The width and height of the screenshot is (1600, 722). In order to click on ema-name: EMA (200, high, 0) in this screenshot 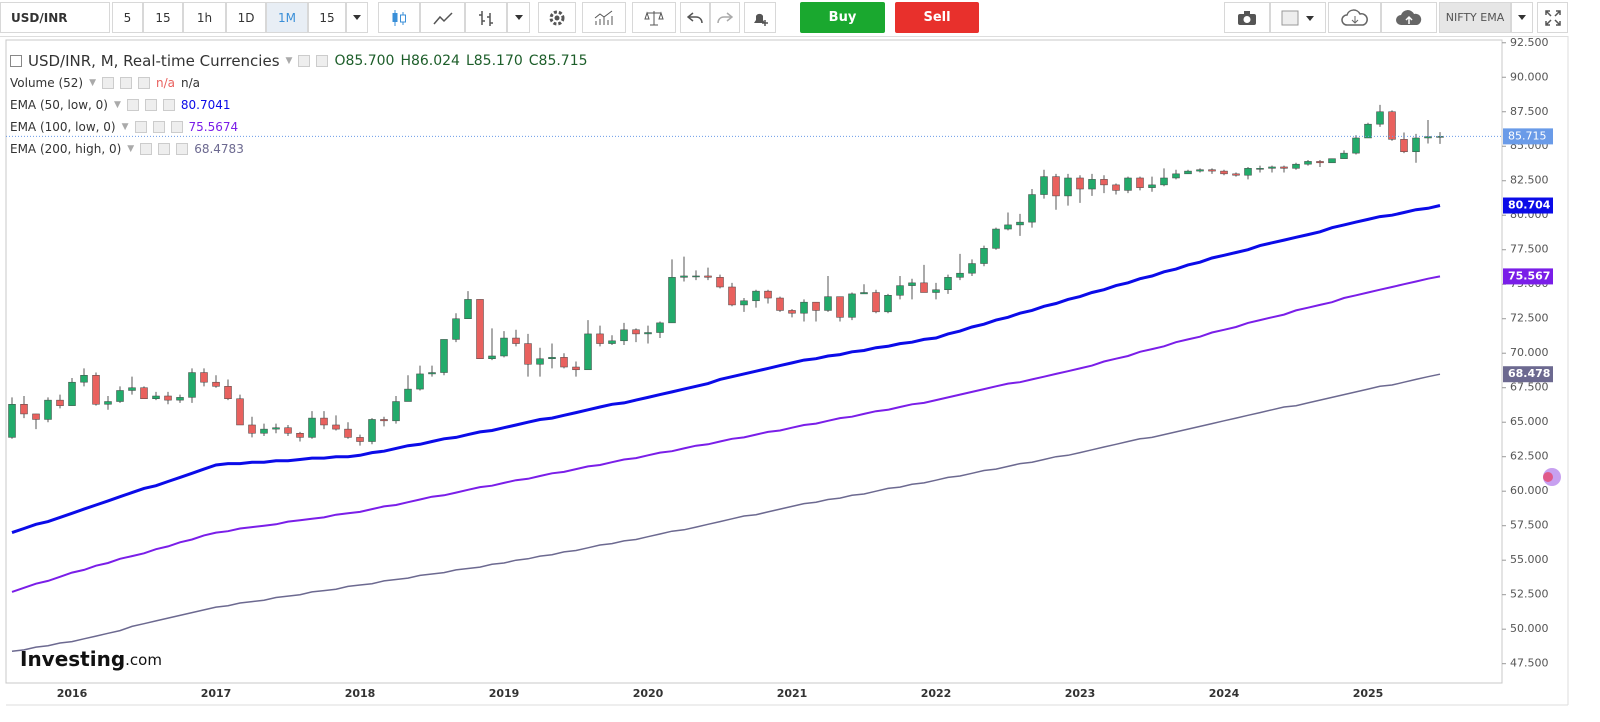, I will do `click(66, 149)`.